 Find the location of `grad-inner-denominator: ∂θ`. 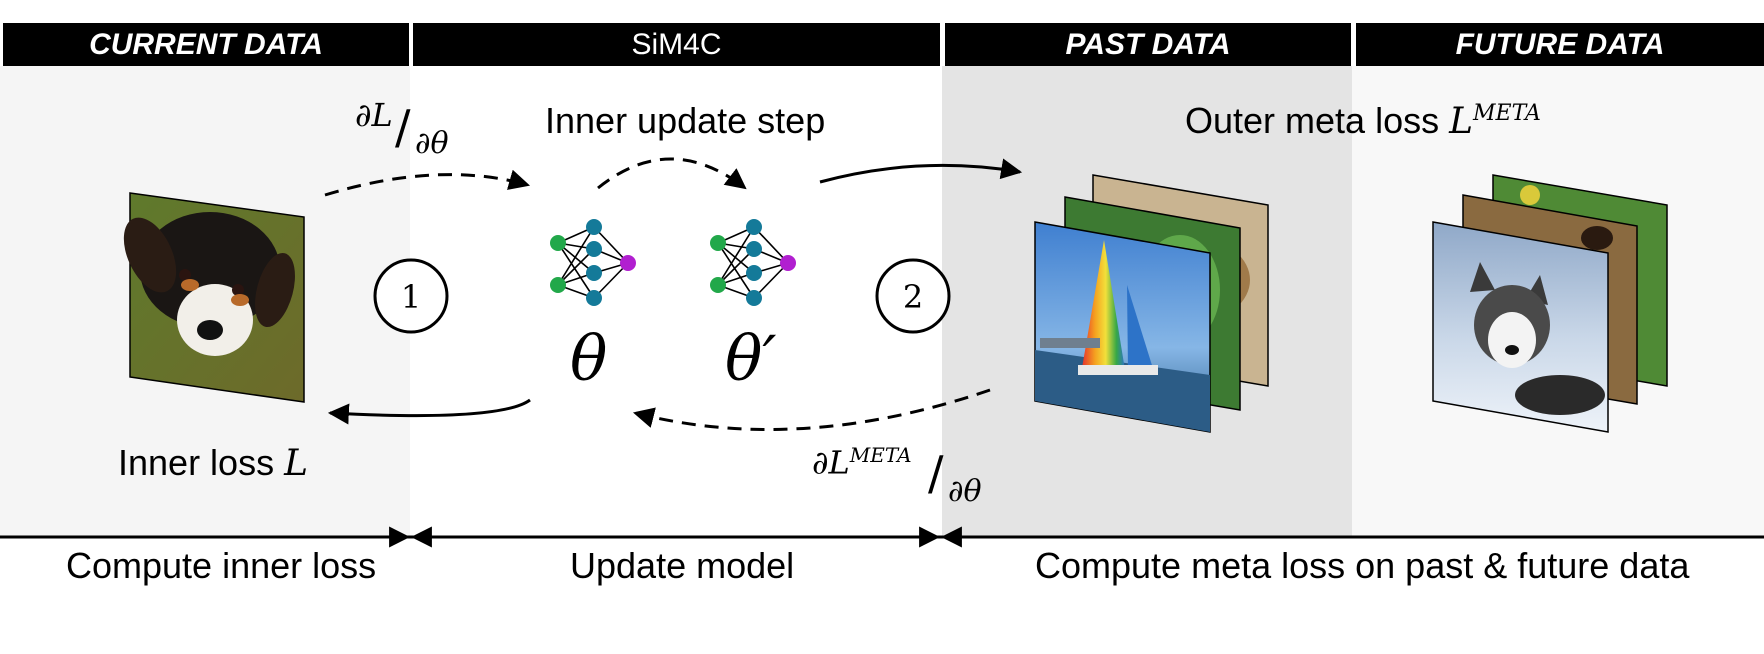

grad-inner-denominator: ∂θ is located at coordinates (432, 143).